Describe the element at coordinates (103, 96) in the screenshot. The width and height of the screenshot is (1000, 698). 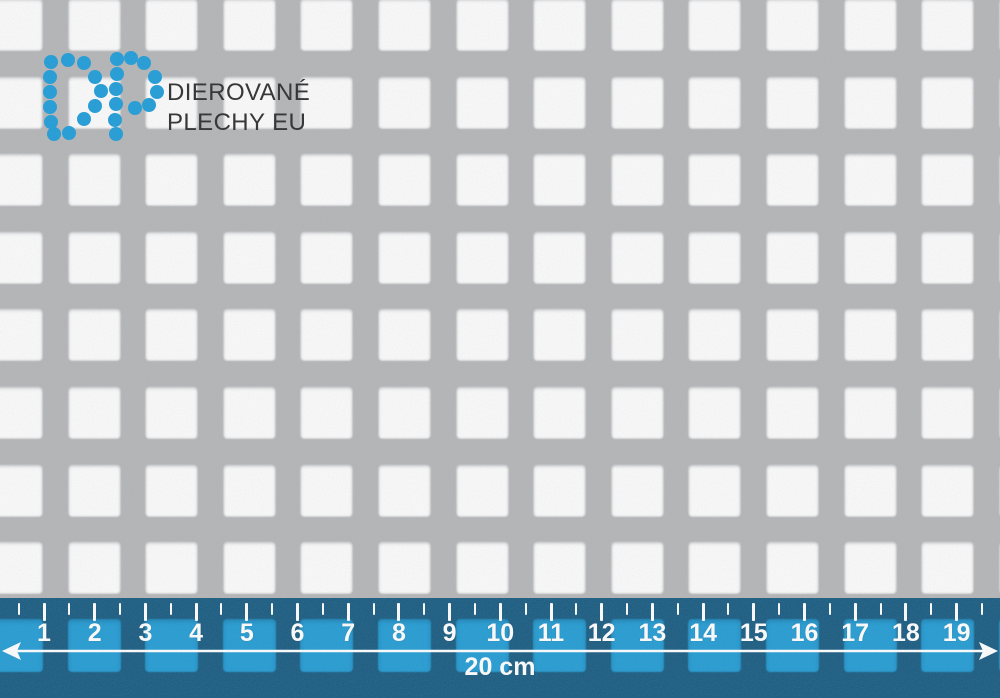
I see `dp-dot-logo-icon` at that location.